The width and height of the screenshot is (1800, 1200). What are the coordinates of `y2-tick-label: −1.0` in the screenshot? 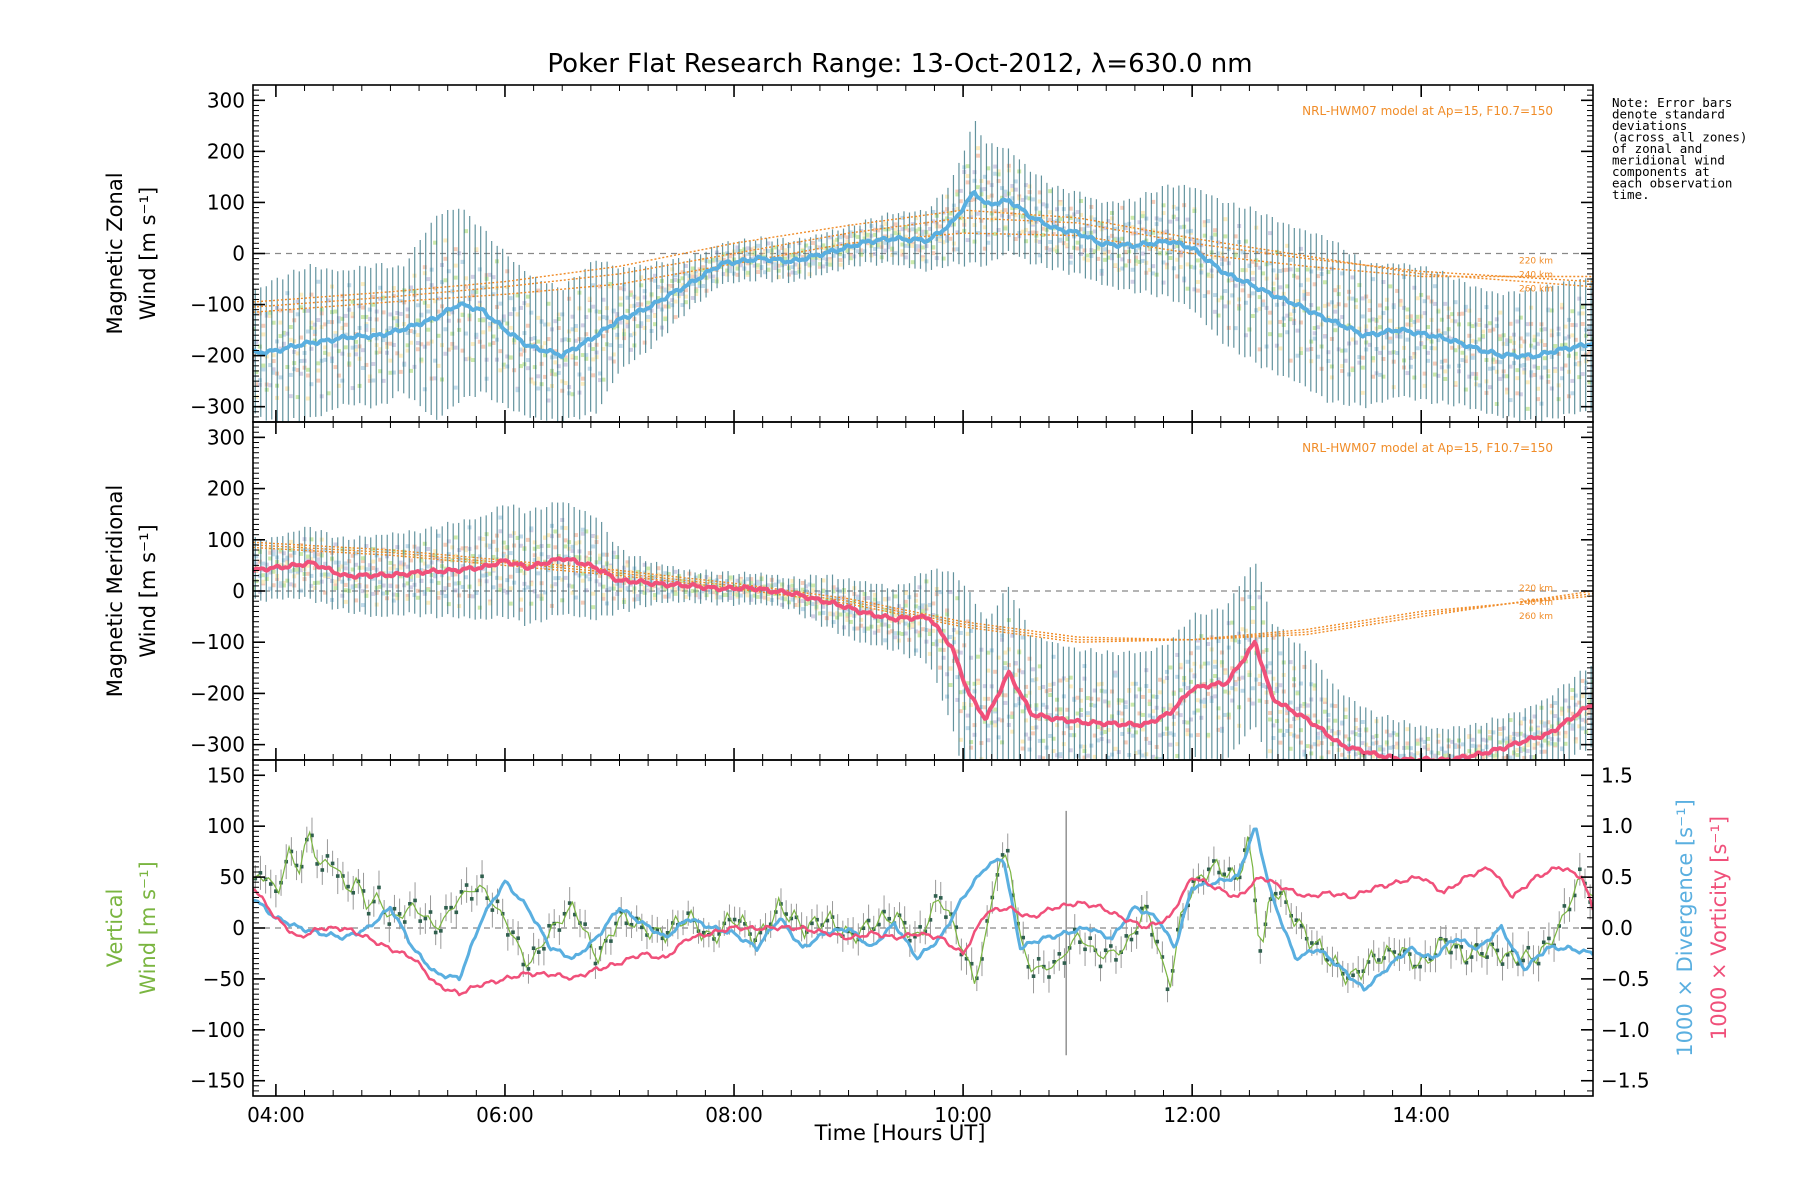 It's located at (1625, 1030).